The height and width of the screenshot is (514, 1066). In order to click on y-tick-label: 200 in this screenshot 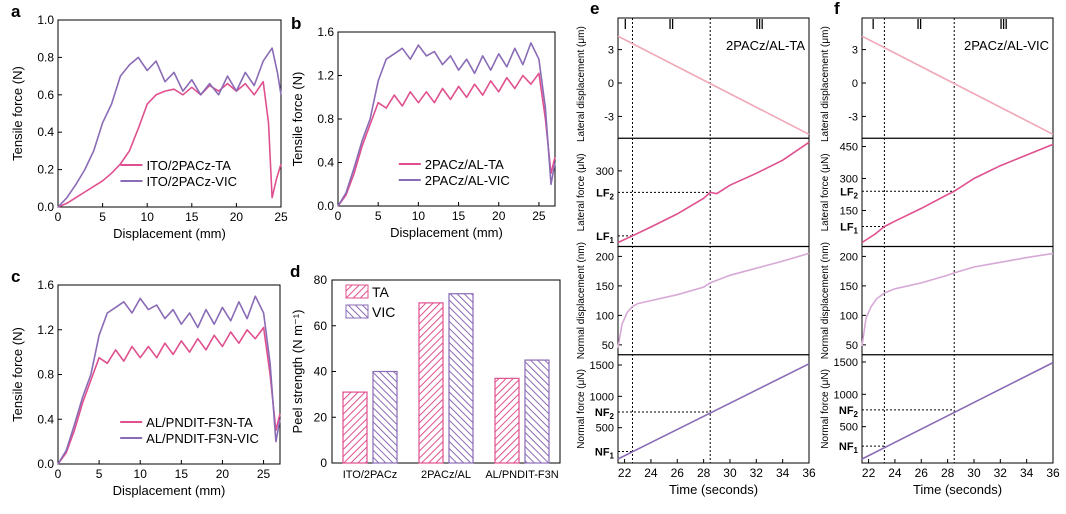, I will do `click(849, 257)`.